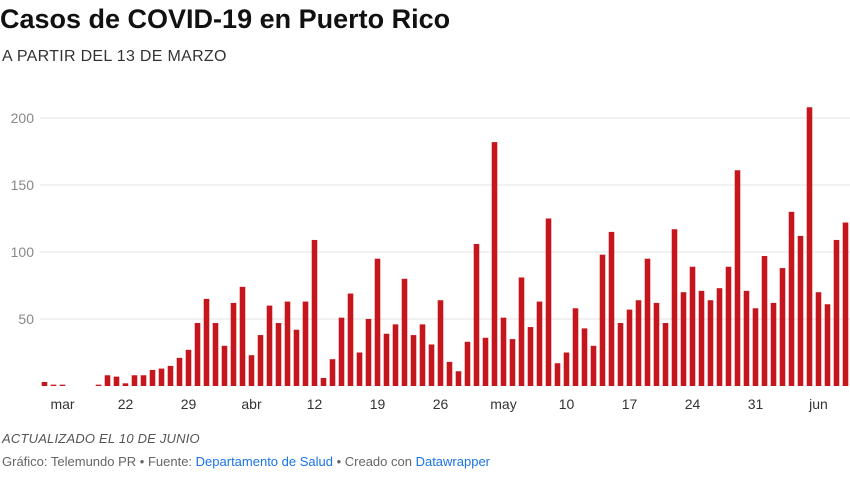  Describe the element at coordinates (101, 438) in the screenshot. I see `updated-note: ACTUALIZADO EL 10 DE JUNIO` at that location.